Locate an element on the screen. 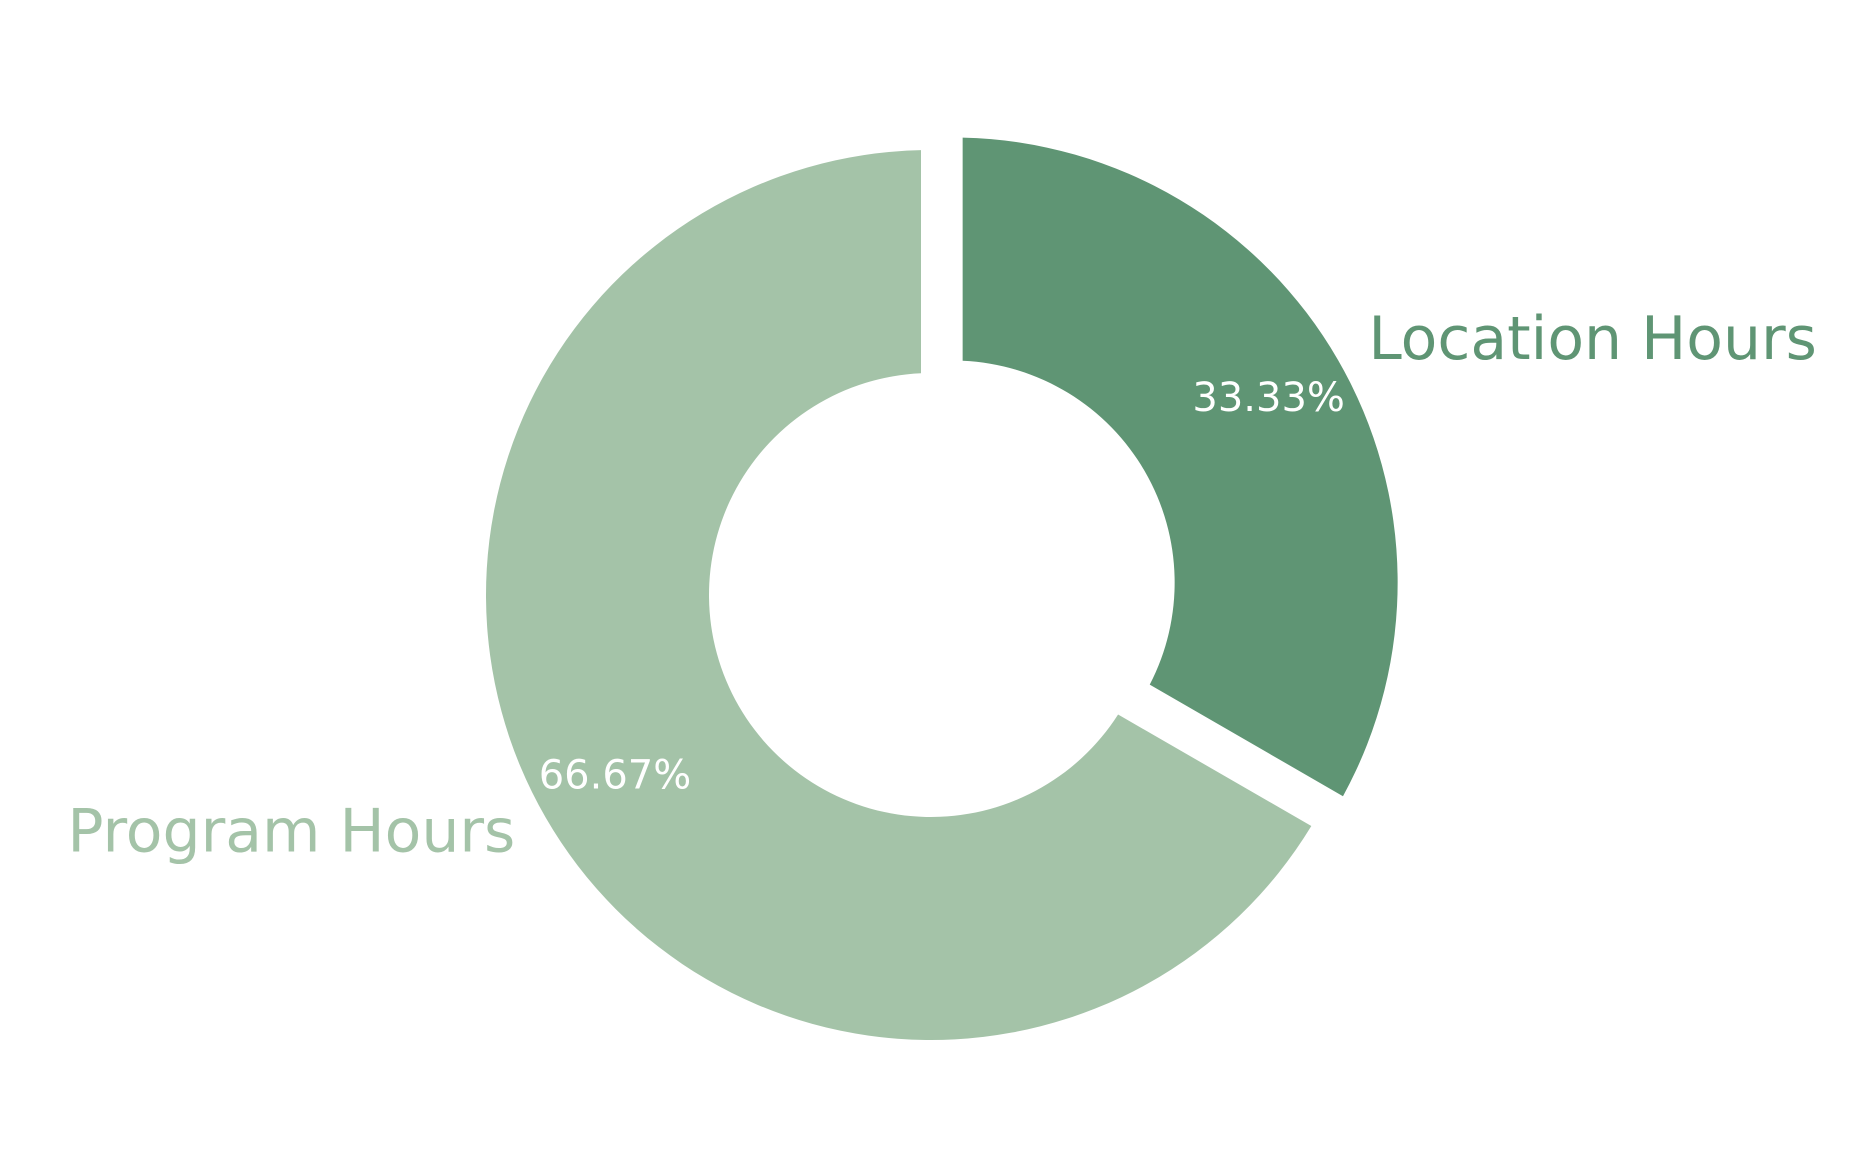 This screenshot has height=1173, width=1858. slice-value-label-program-hours: 66.67% is located at coordinates (615, 775).